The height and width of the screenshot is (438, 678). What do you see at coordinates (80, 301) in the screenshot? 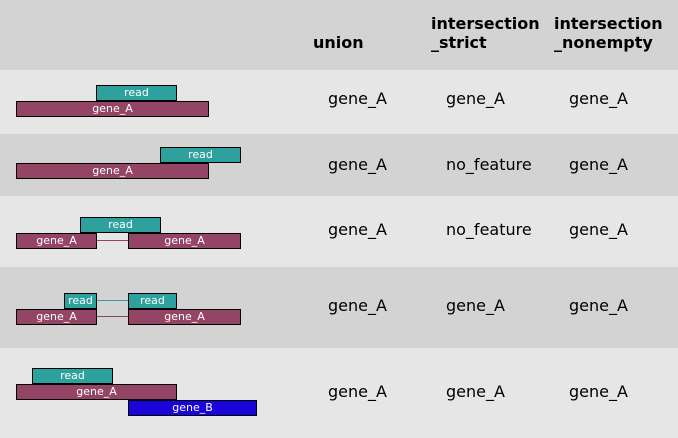
I see `read-left-segment-bar: read` at bounding box center [80, 301].